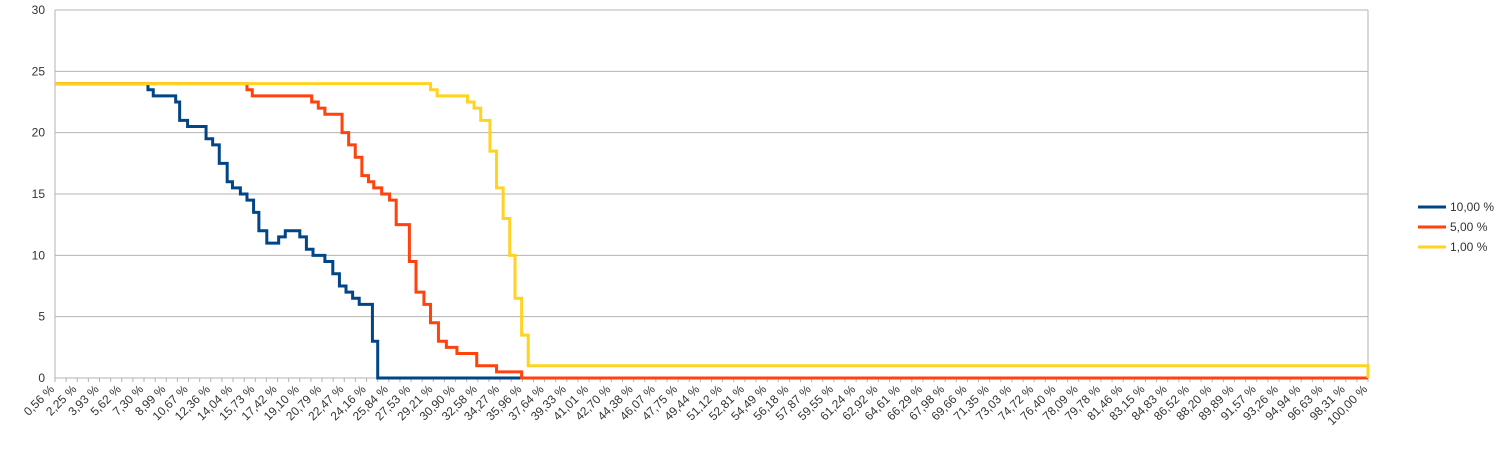  What do you see at coordinates (39, 133) in the screenshot?
I see `y-tick-label: 20` at bounding box center [39, 133].